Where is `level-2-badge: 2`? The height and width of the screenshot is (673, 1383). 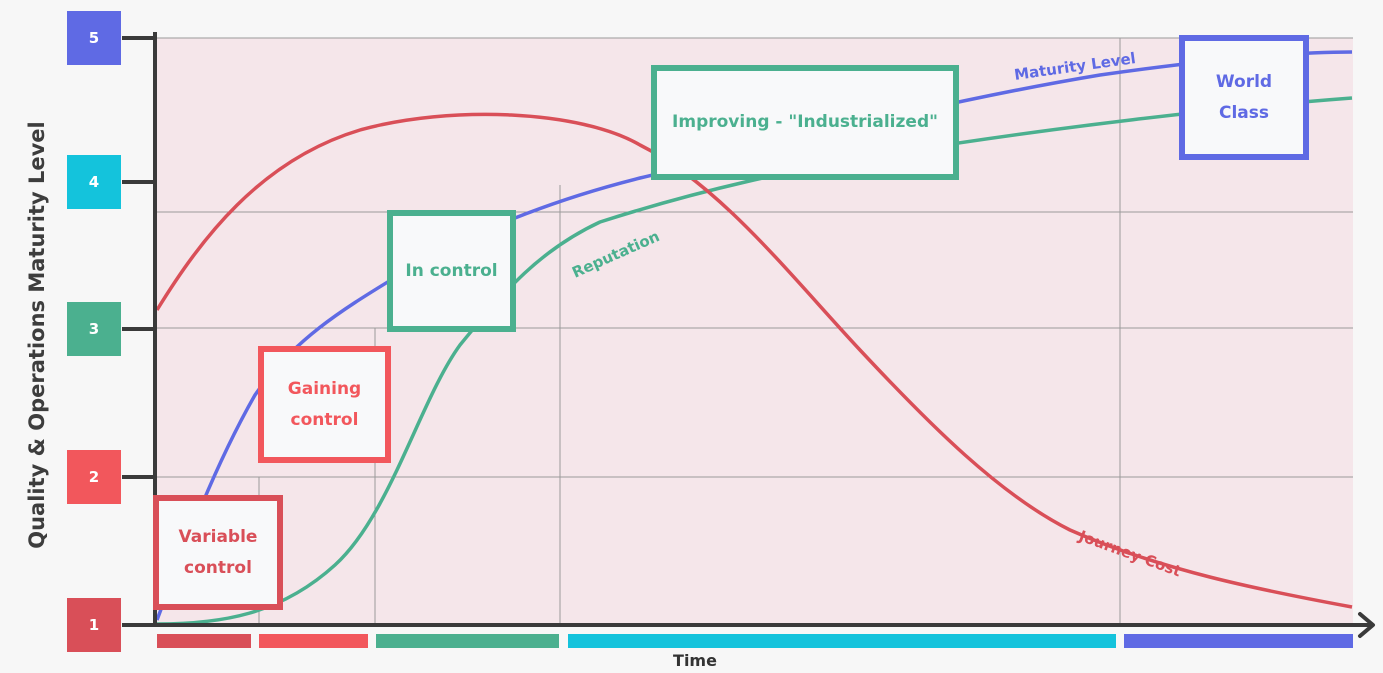 level-2-badge: 2 is located at coordinates (94, 477).